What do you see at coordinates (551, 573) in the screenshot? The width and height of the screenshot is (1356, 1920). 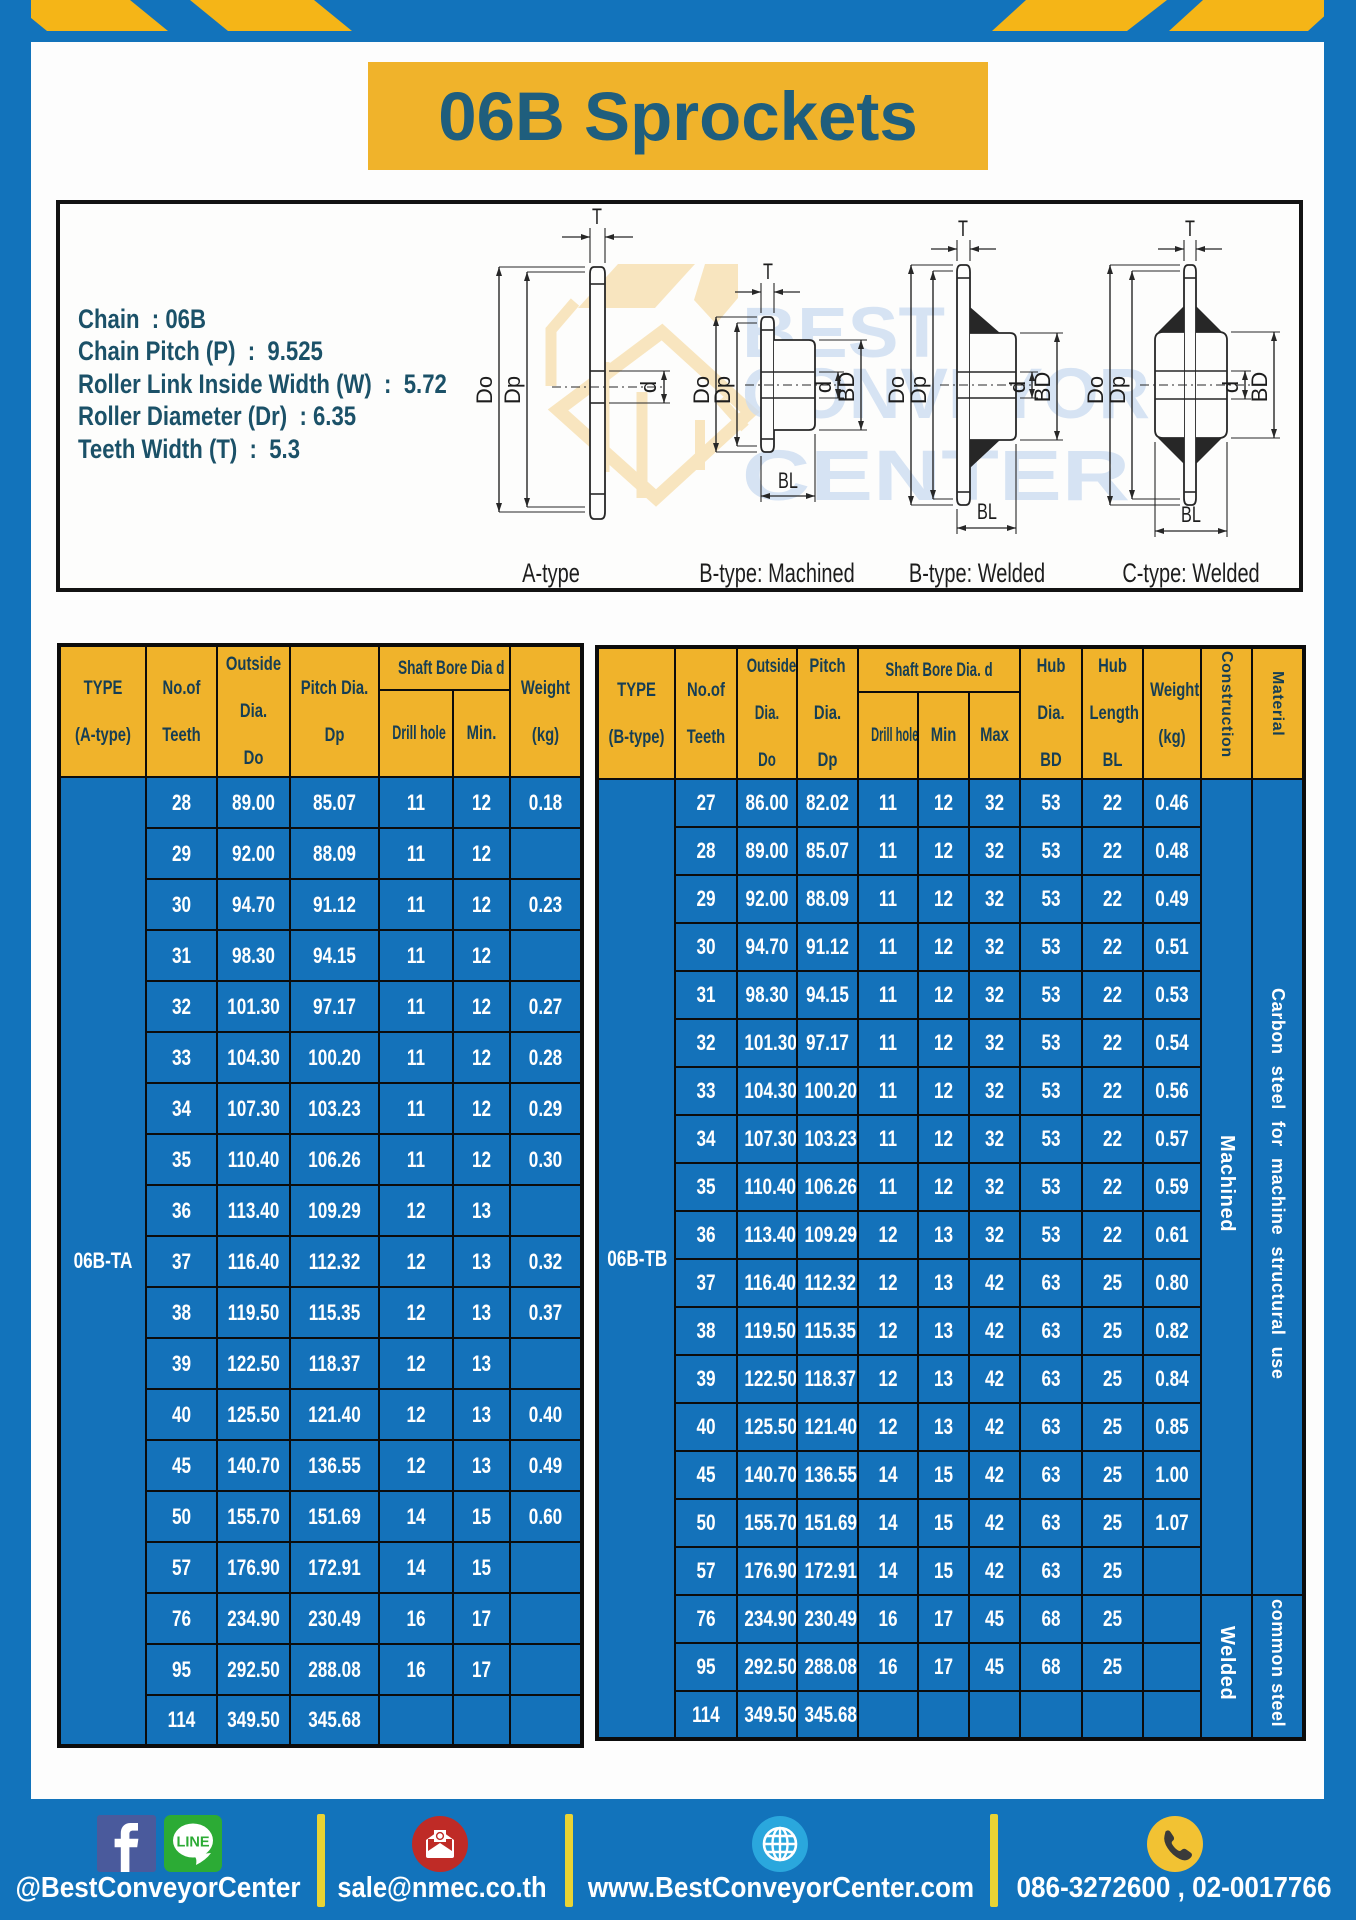 I see `svg-text: A-type` at bounding box center [551, 573].